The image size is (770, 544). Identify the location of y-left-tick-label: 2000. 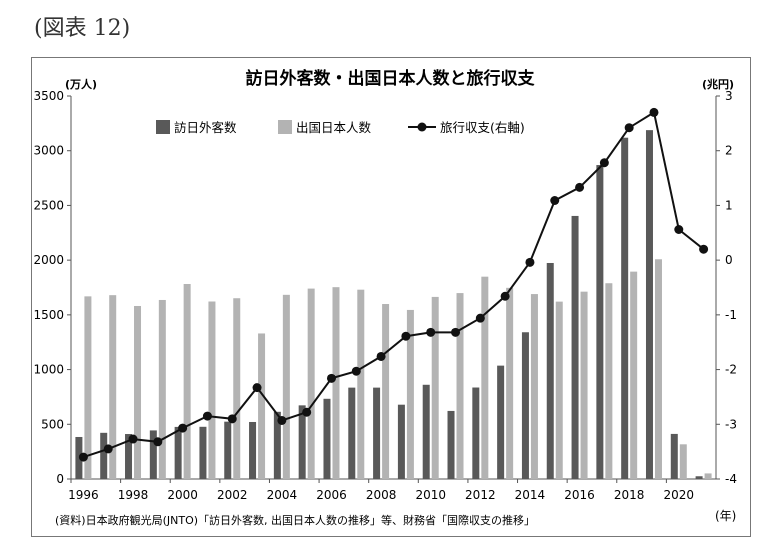
(48, 260).